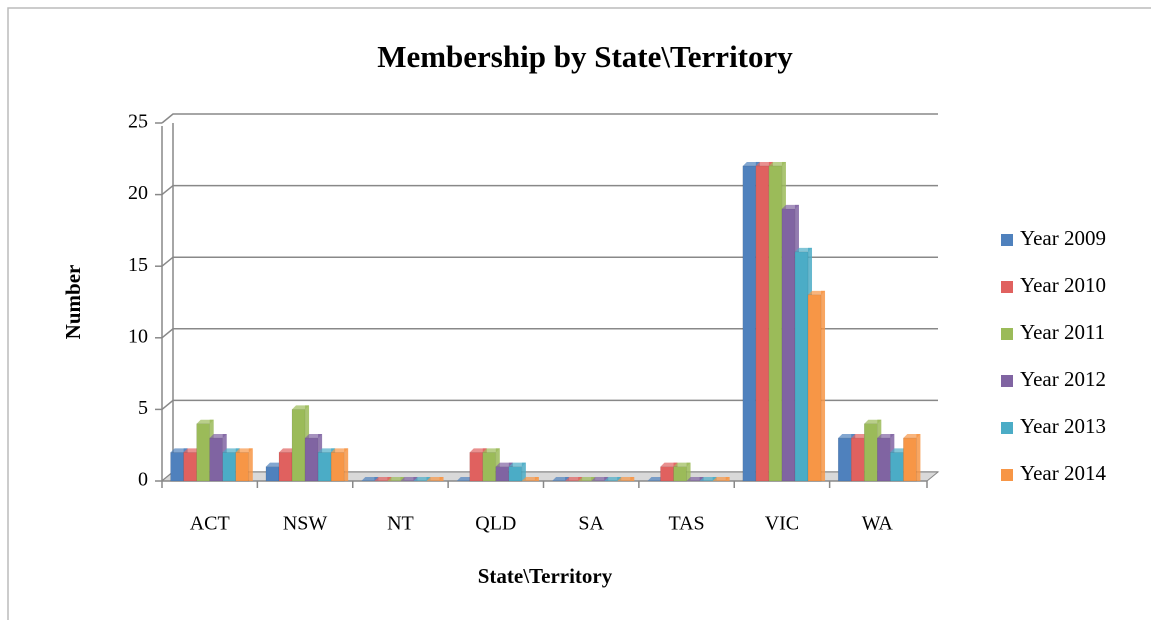 The width and height of the screenshot is (1151, 620). What do you see at coordinates (138, 336) in the screenshot?
I see `y-tick-label: 10` at bounding box center [138, 336].